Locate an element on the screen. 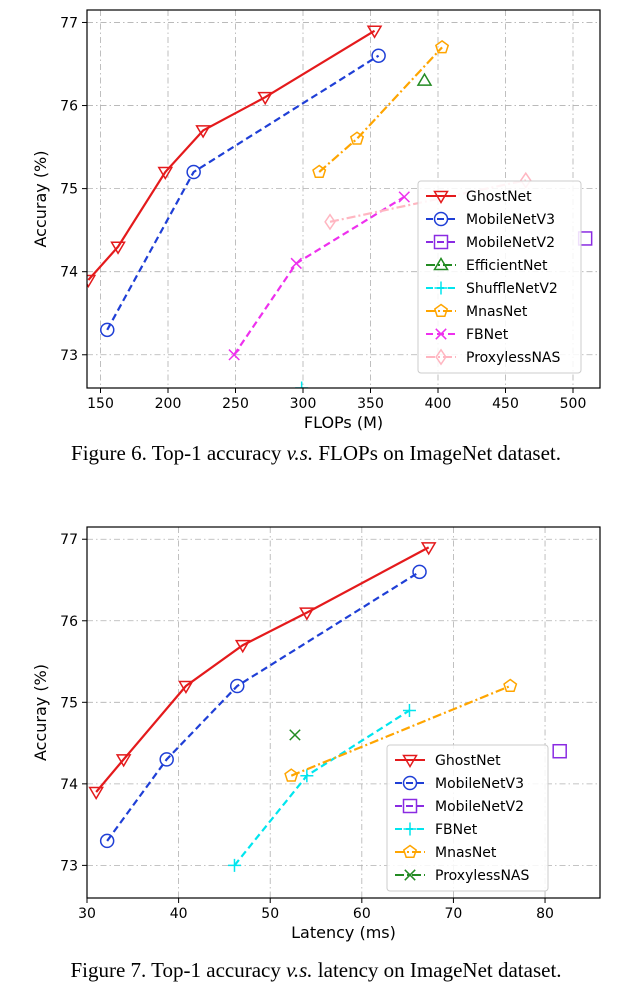 The image size is (632, 1002). x-tick-label: 60 is located at coordinates (362, 914).